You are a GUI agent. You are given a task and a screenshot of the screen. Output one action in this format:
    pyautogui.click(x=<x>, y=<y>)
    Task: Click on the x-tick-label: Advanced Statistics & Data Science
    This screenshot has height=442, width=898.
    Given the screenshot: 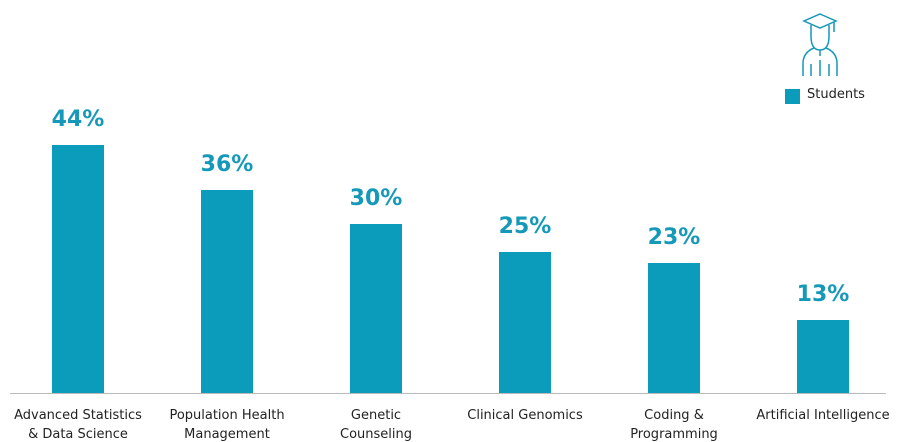 What is the action you would take?
    pyautogui.click(x=78, y=425)
    